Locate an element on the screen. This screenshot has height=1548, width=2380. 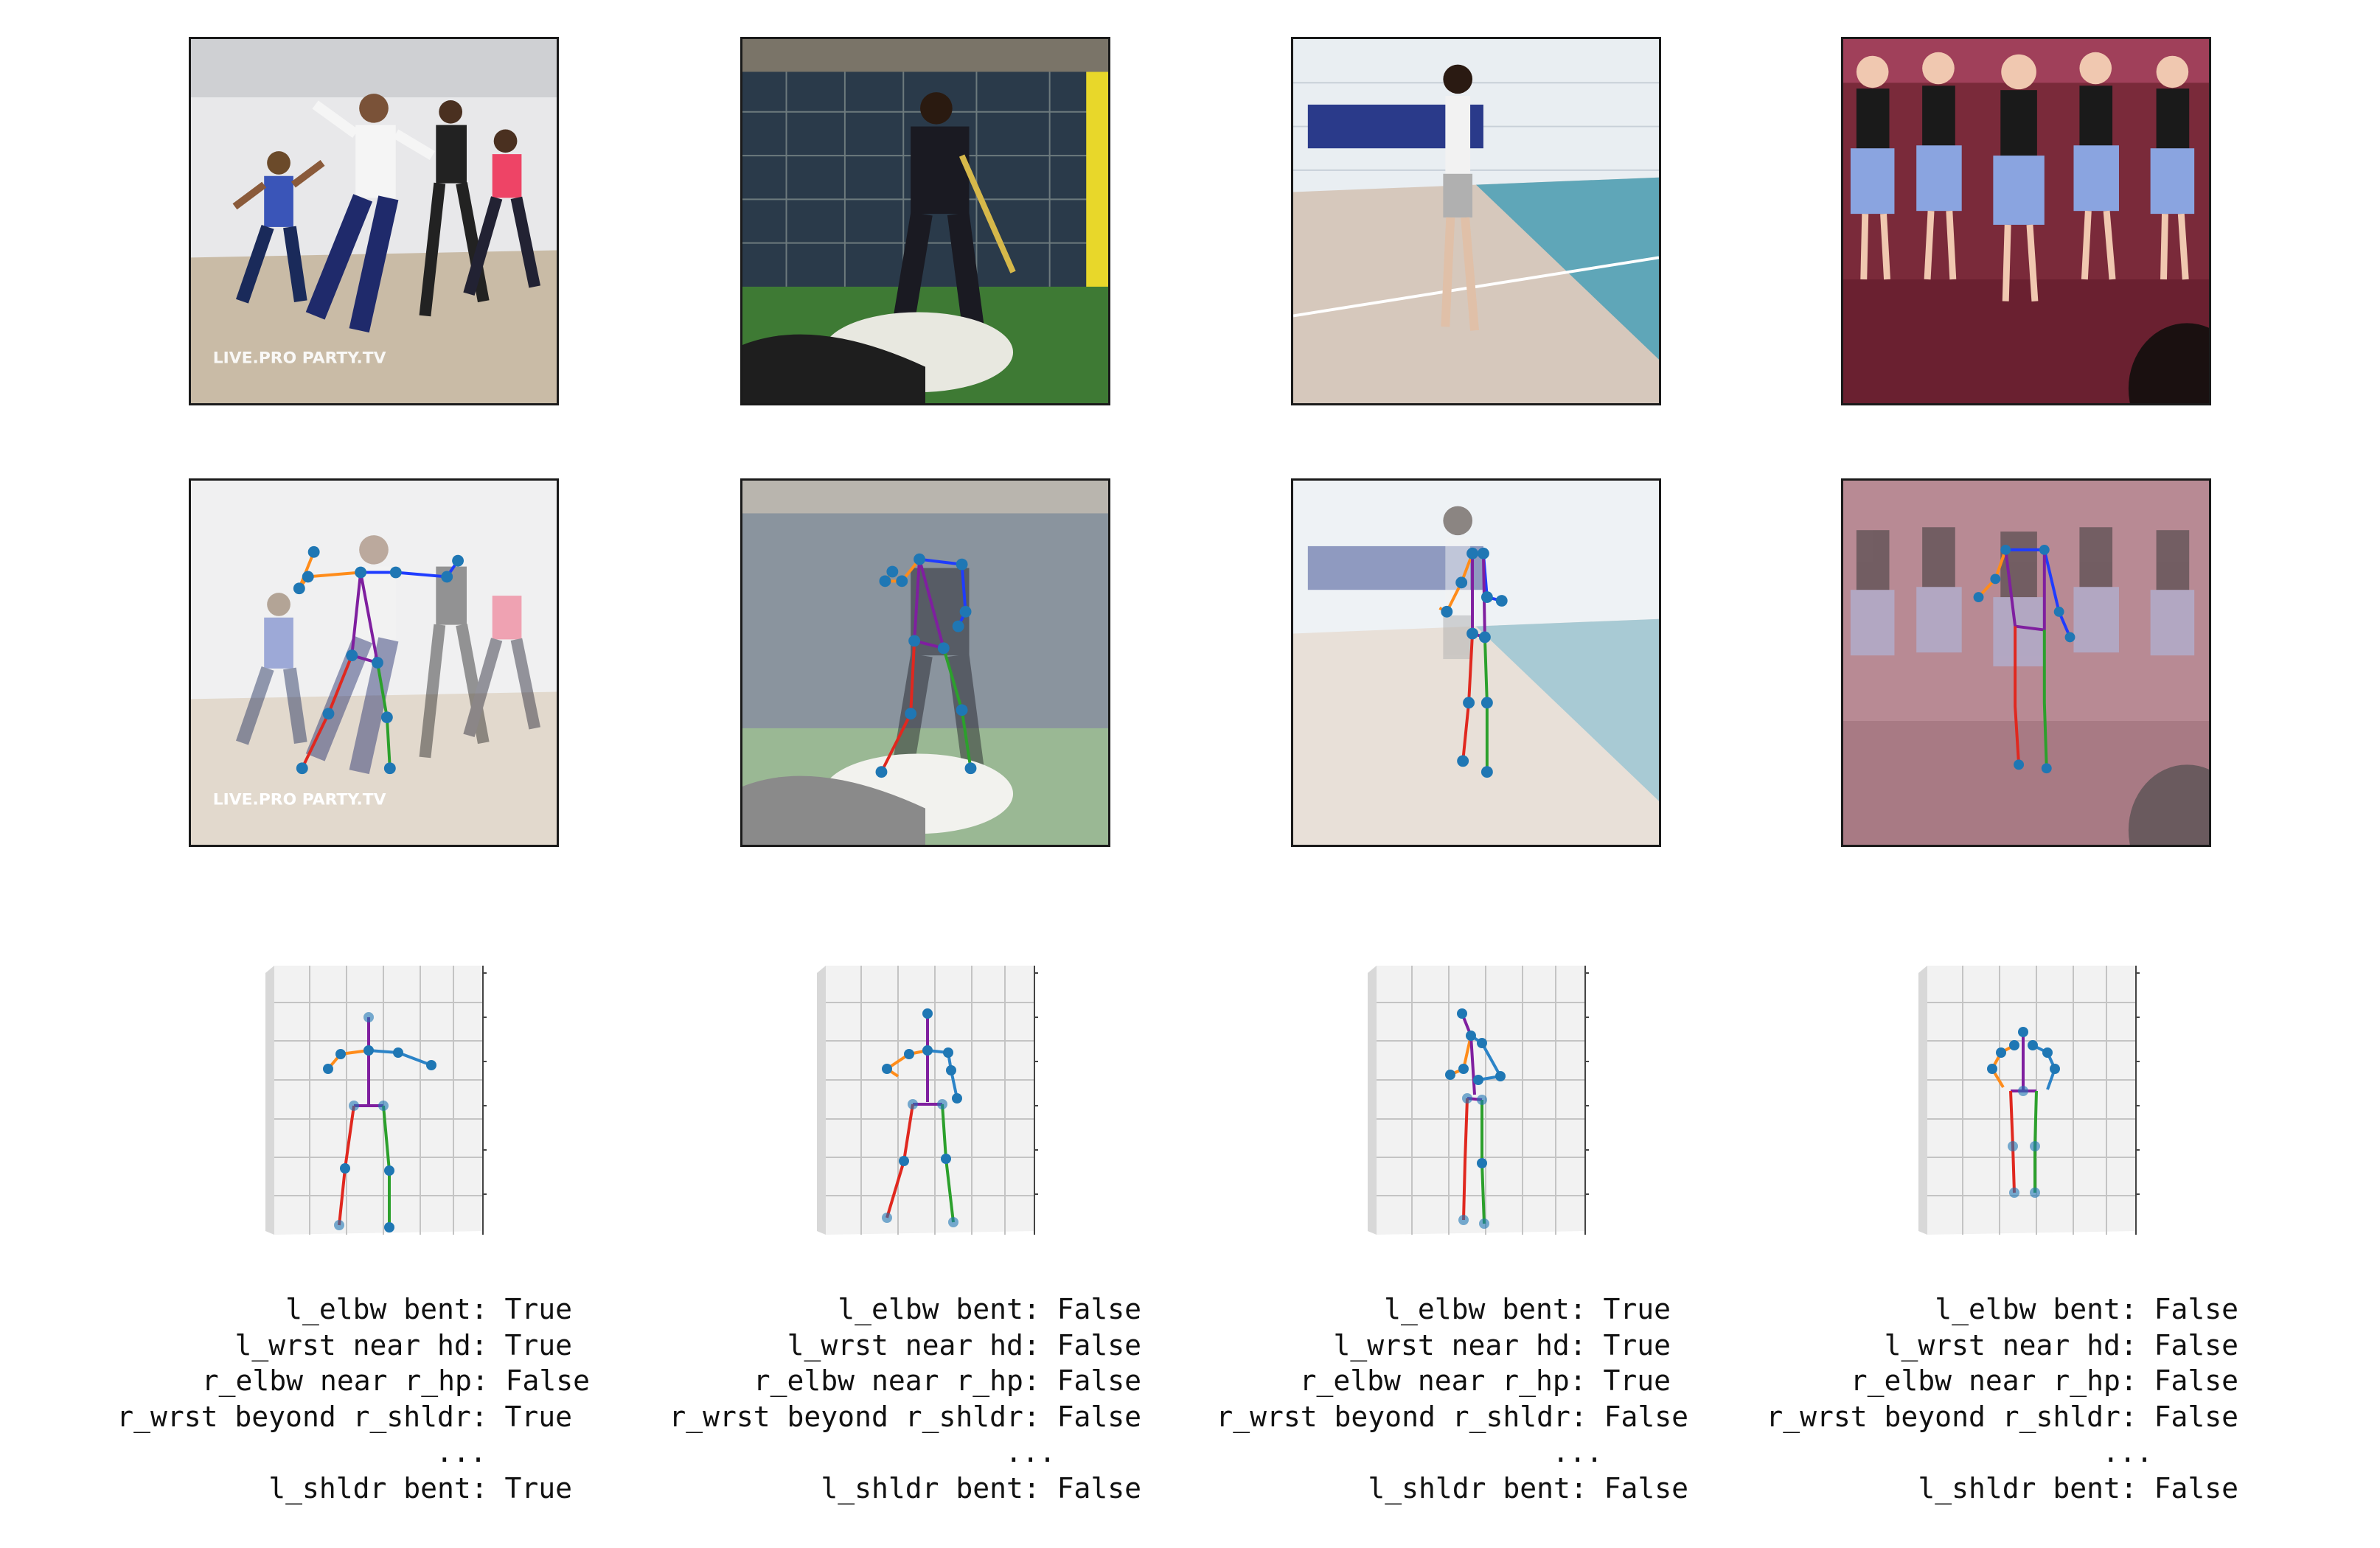
photo-2-batting-cage is located at coordinates (925, 221).